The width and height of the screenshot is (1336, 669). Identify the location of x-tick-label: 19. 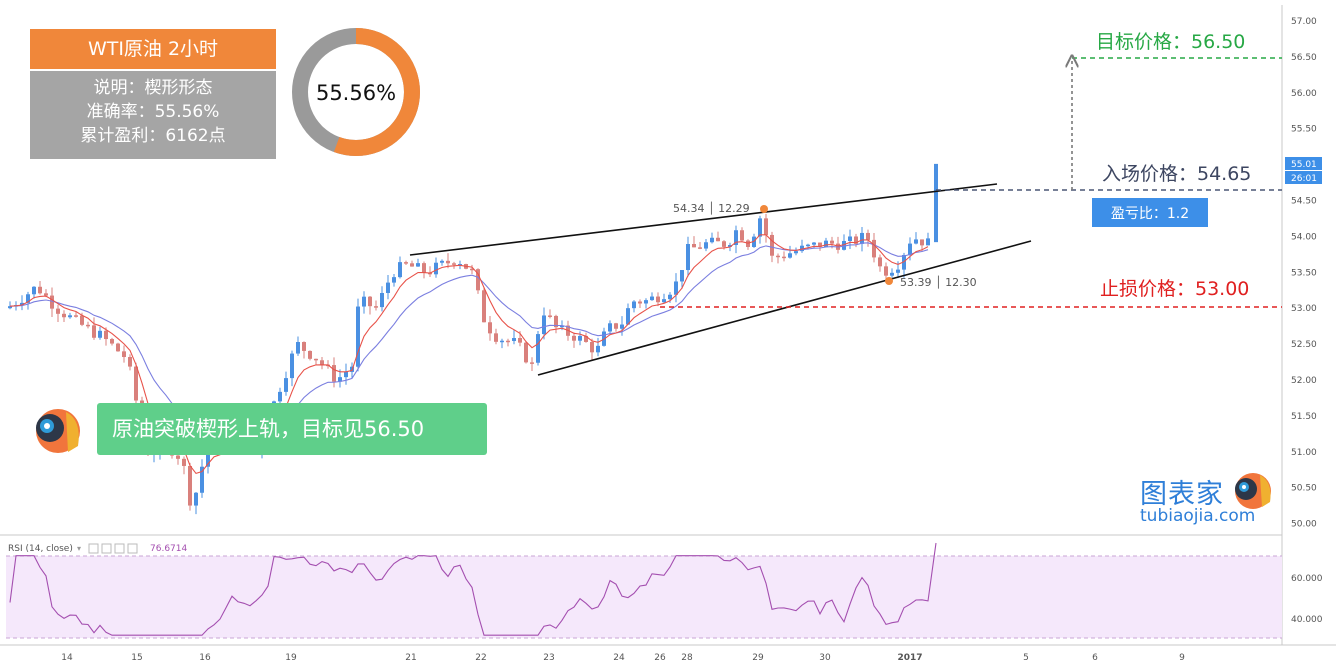
(291, 658).